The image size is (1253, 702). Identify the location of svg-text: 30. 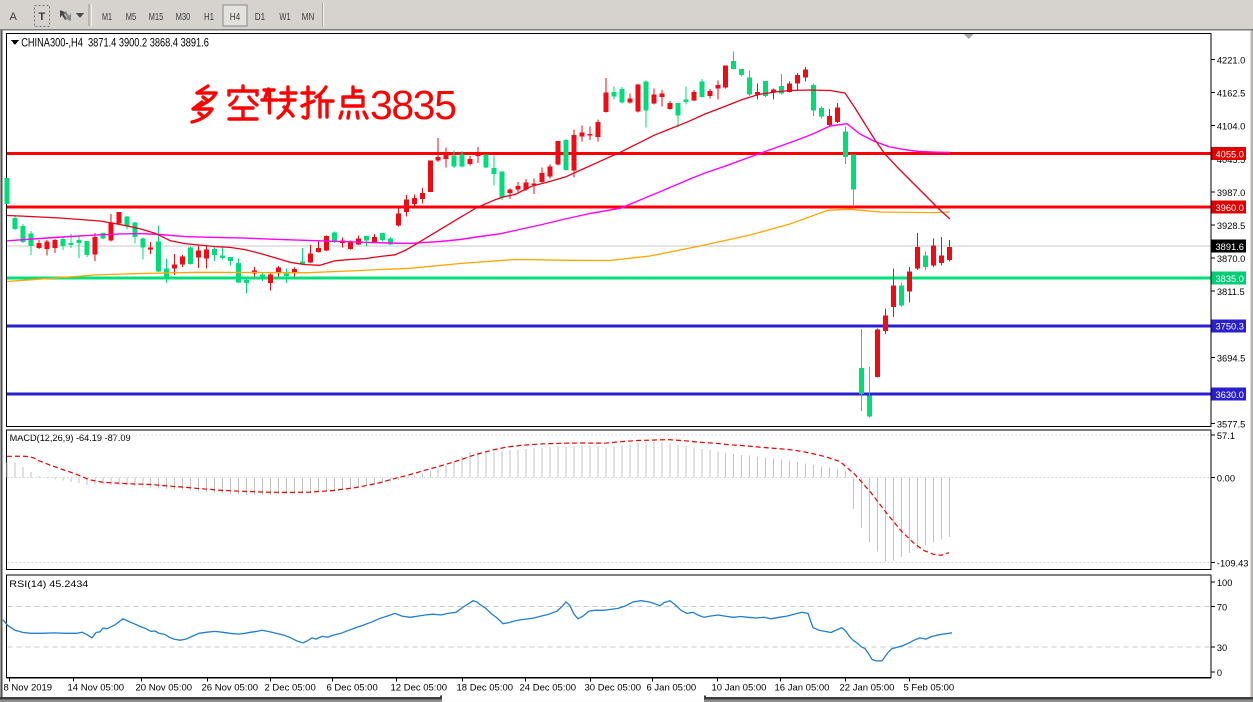
(1222, 648).